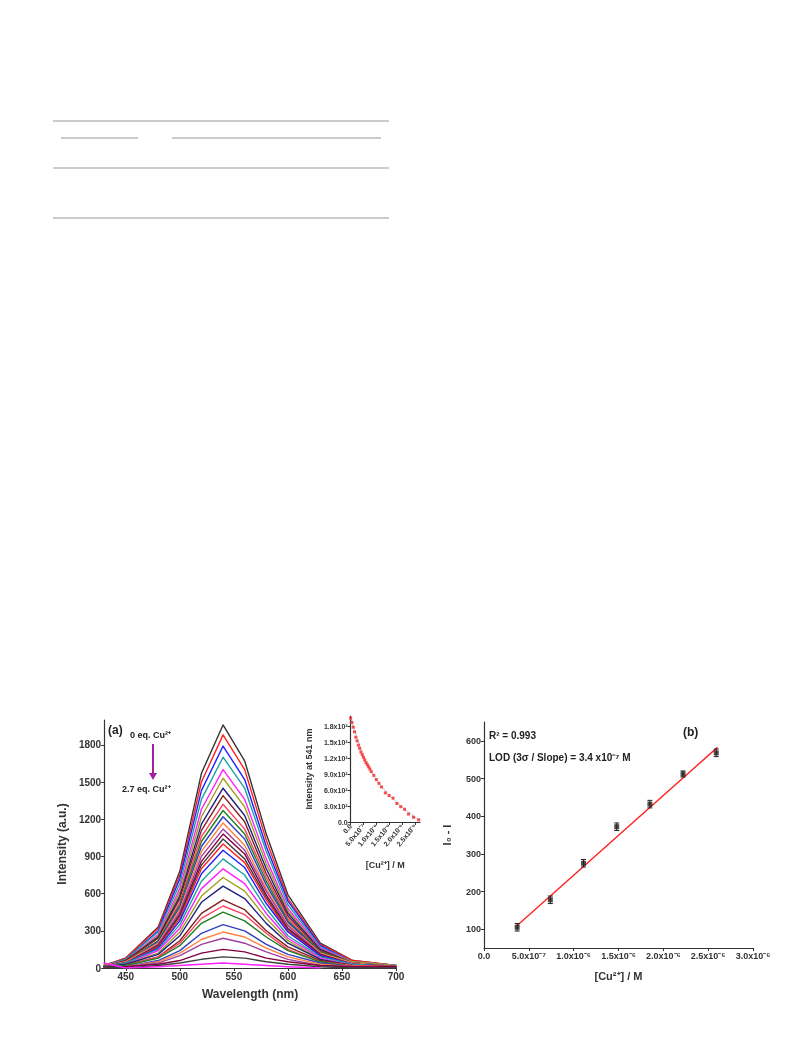 This screenshot has width=793, height=1057. What do you see at coordinates (115, 730) in the screenshot?
I see `annotation: (a)` at bounding box center [115, 730].